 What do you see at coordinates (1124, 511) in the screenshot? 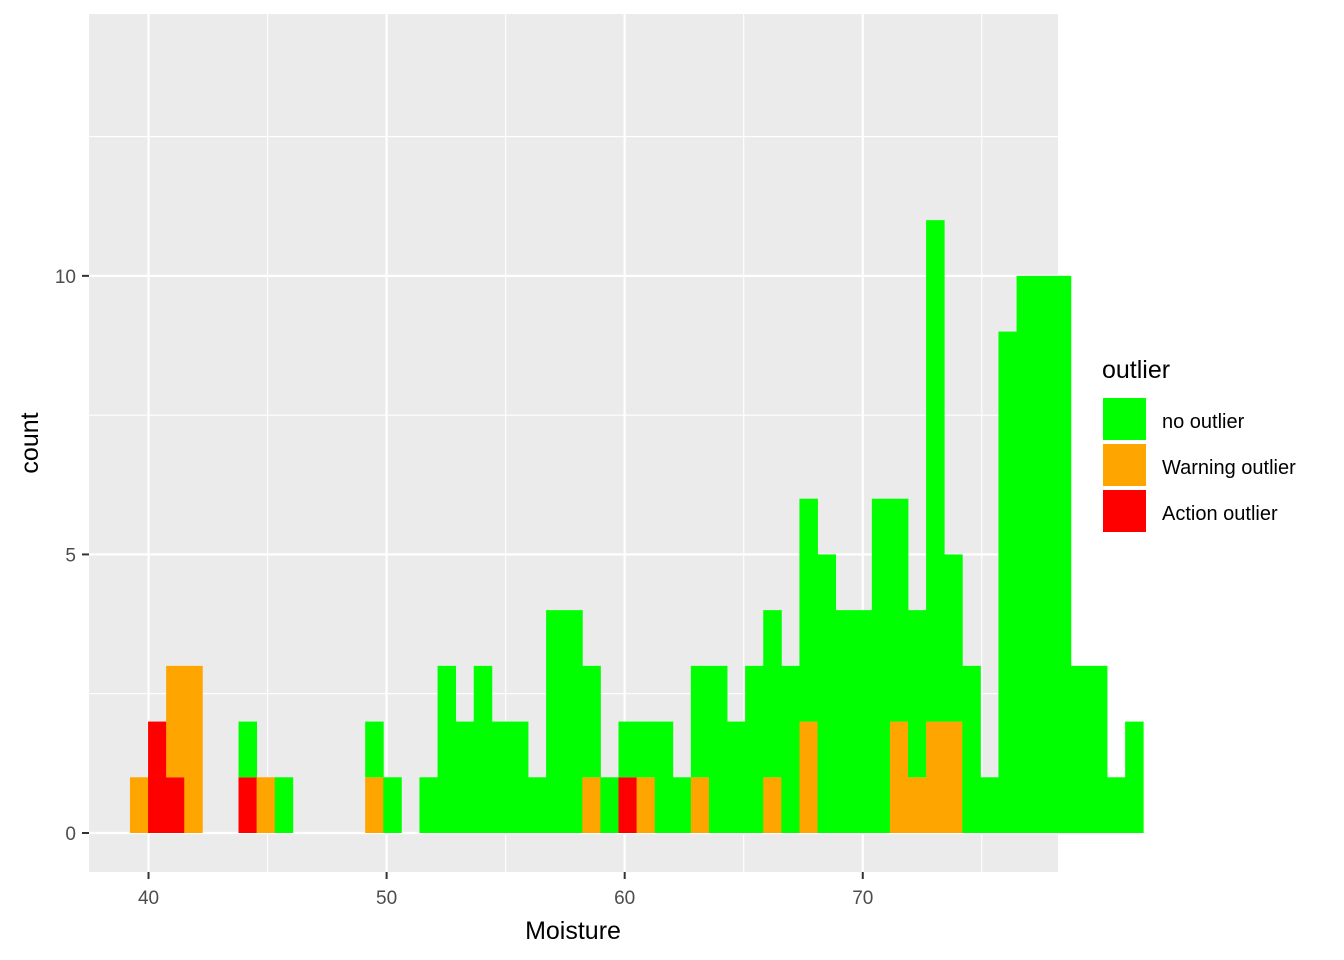
I see `legend-key-action-outlier` at bounding box center [1124, 511].